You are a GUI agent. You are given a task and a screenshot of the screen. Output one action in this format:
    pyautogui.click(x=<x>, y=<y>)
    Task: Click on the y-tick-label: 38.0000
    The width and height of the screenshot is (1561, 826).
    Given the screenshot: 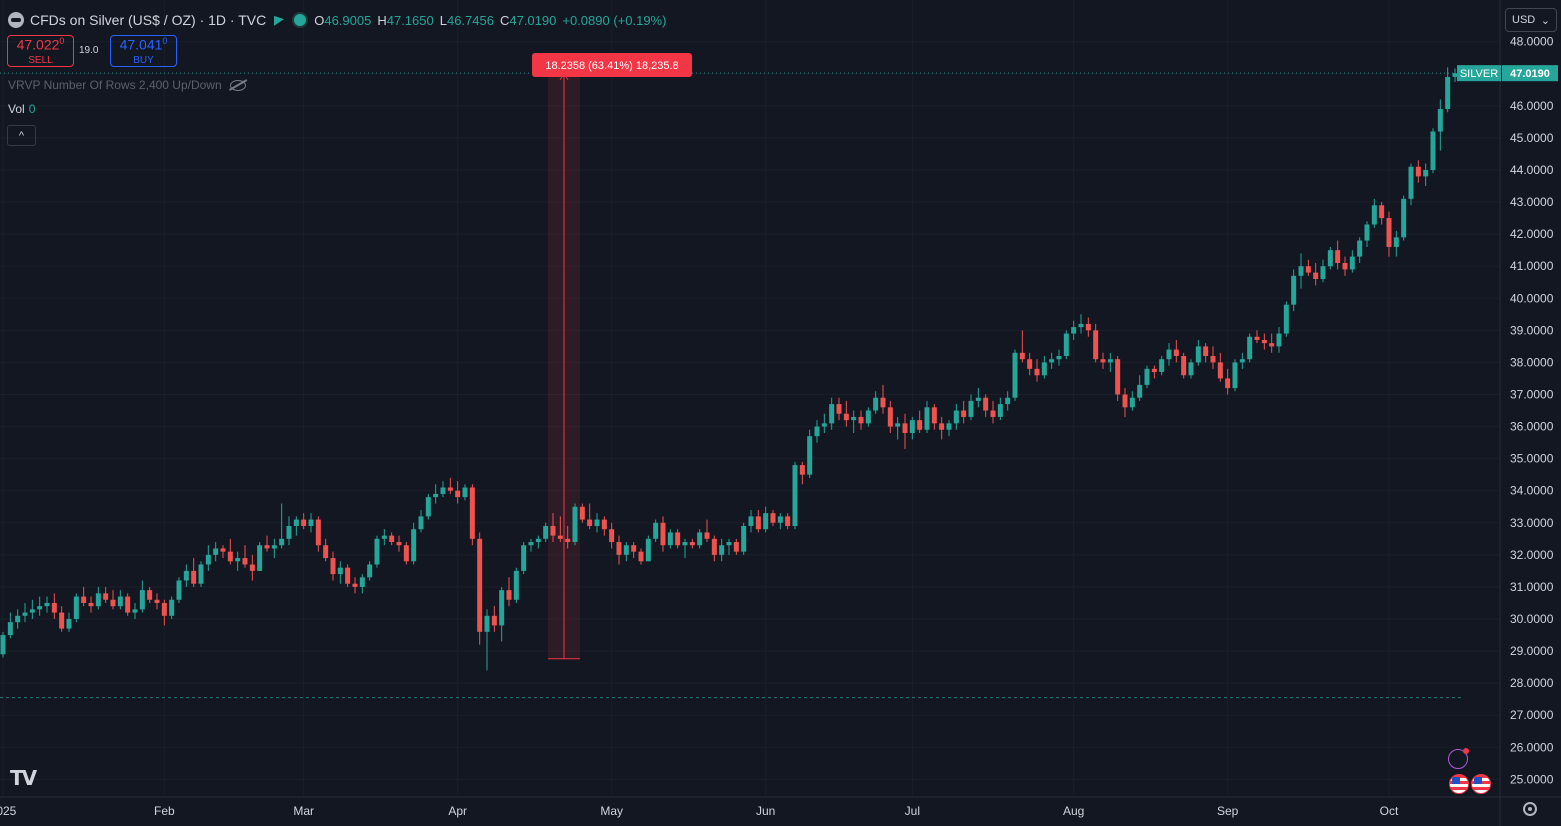 What is the action you would take?
    pyautogui.click(x=1532, y=362)
    